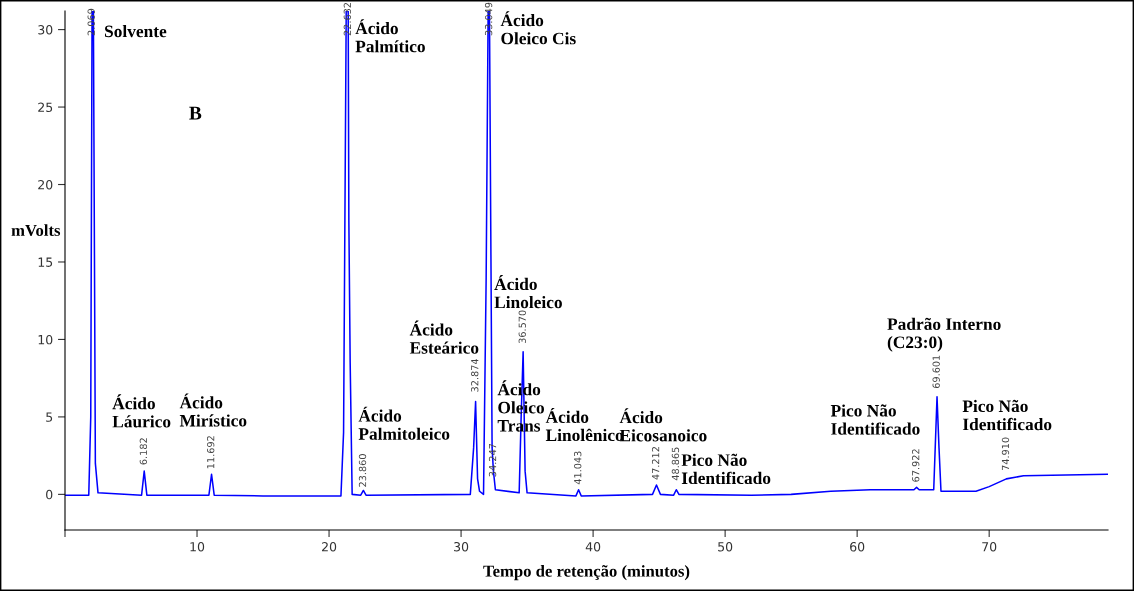 Image resolution: width=1134 pixels, height=591 pixels. I want to click on y-tick-label: 25, so click(45, 107).